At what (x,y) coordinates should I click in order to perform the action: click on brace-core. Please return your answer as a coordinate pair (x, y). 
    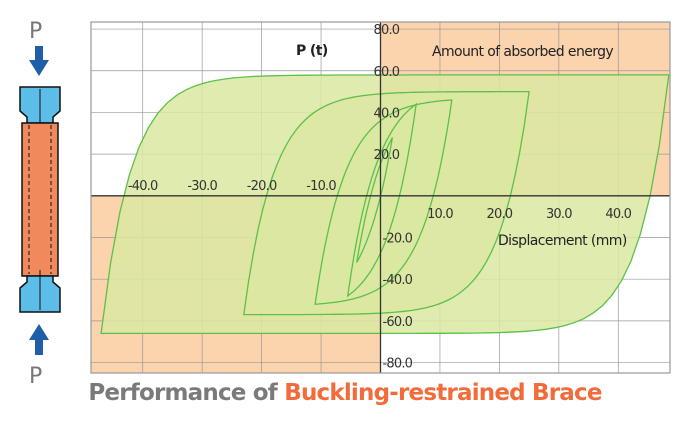
    Looking at the image, I should click on (40, 199).